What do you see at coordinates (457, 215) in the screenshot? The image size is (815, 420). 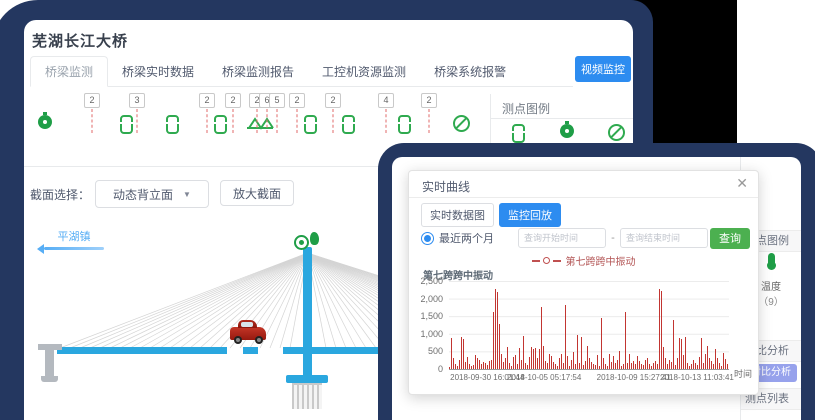 I see `tab-realtime-chart: 实时数据图` at bounding box center [457, 215].